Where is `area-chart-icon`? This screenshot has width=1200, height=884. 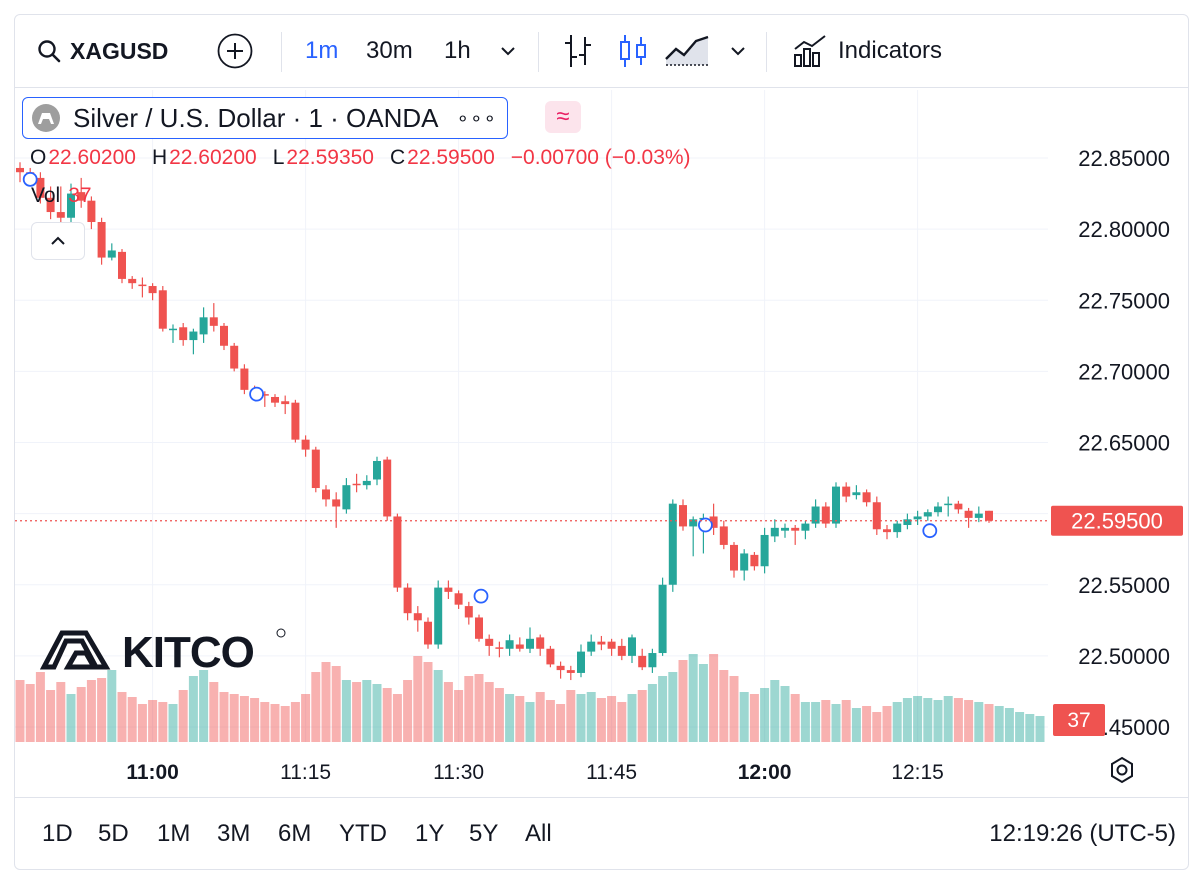
area-chart-icon is located at coordinates (687, 50).